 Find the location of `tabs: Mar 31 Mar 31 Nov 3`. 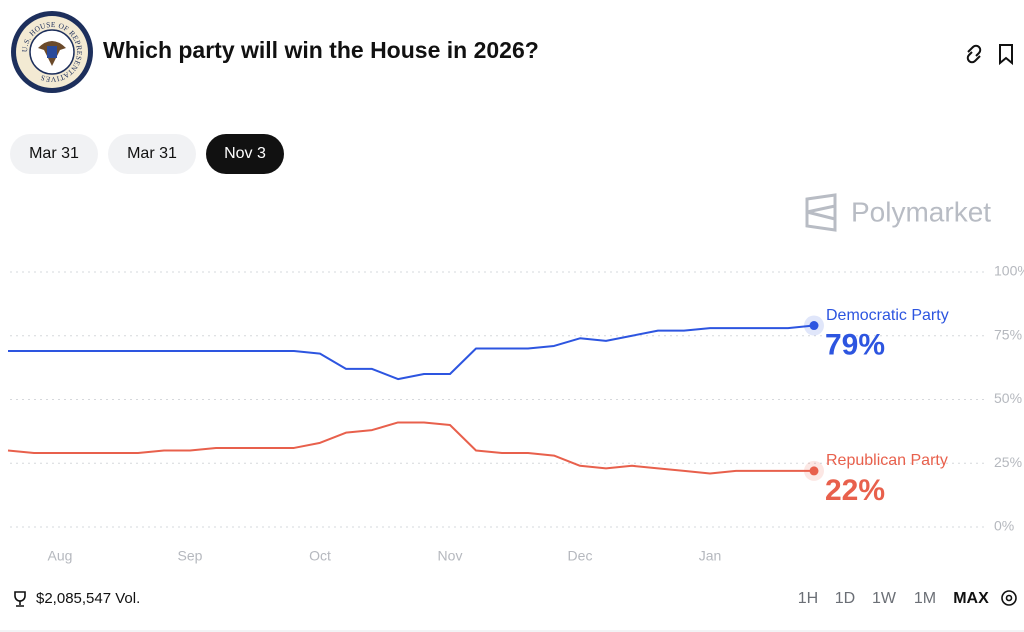

tabs: Mar 31 Mar 31 Nov 3 is located at coordinates (147, 154).